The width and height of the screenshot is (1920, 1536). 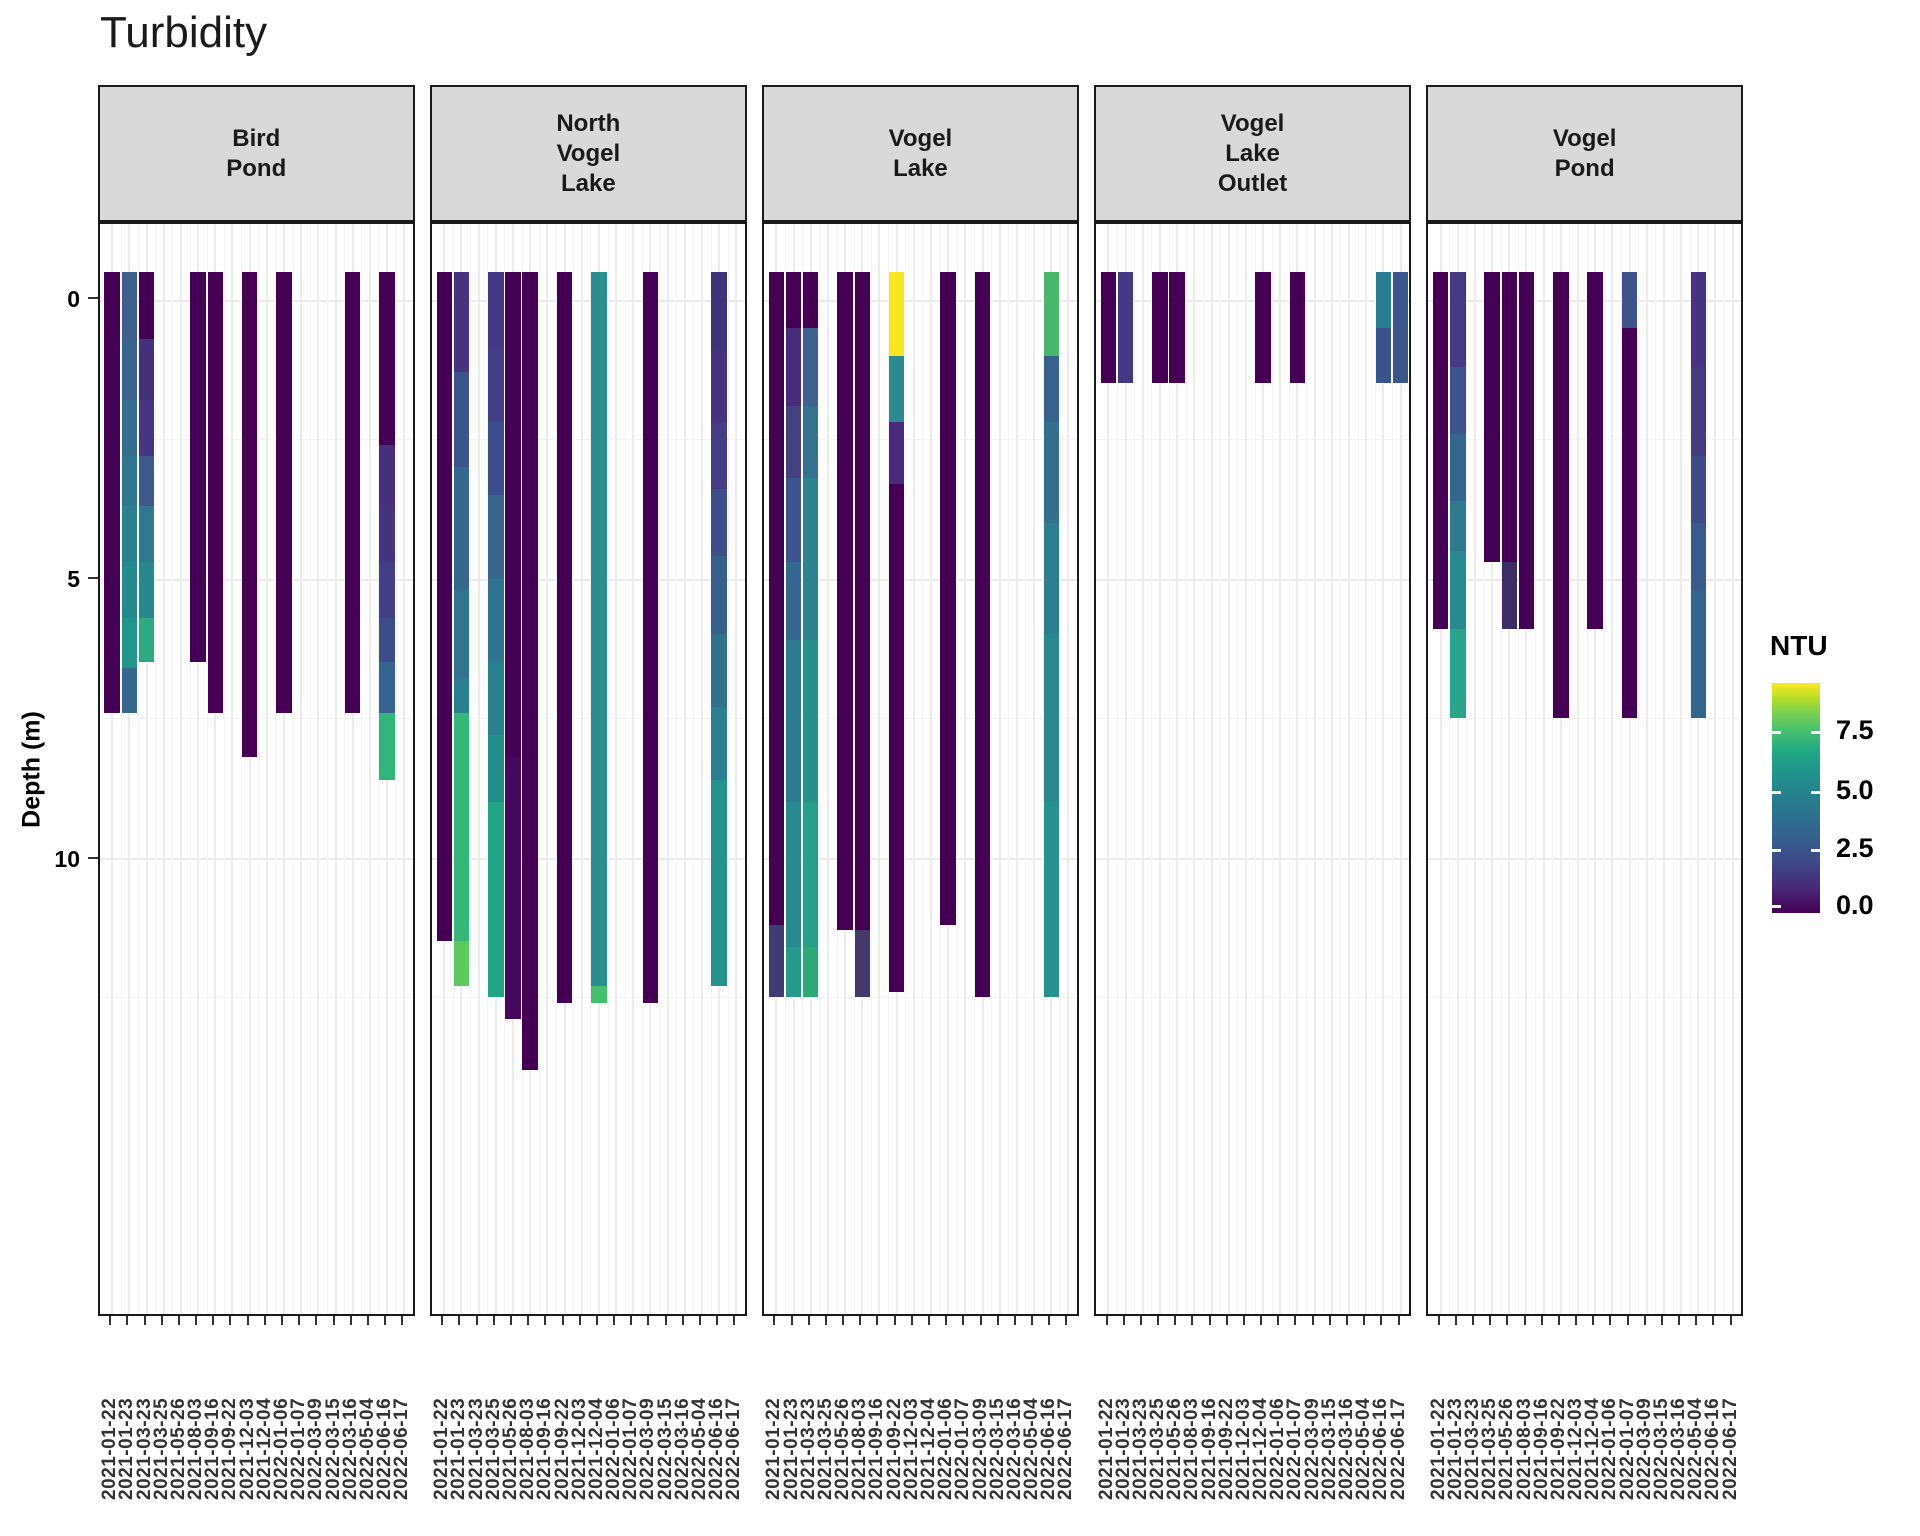 What do you see at coordinates (1584, 168) in the screenshot?
I see `facet-strip-label: Pond` at bounding box center [1584, 168].